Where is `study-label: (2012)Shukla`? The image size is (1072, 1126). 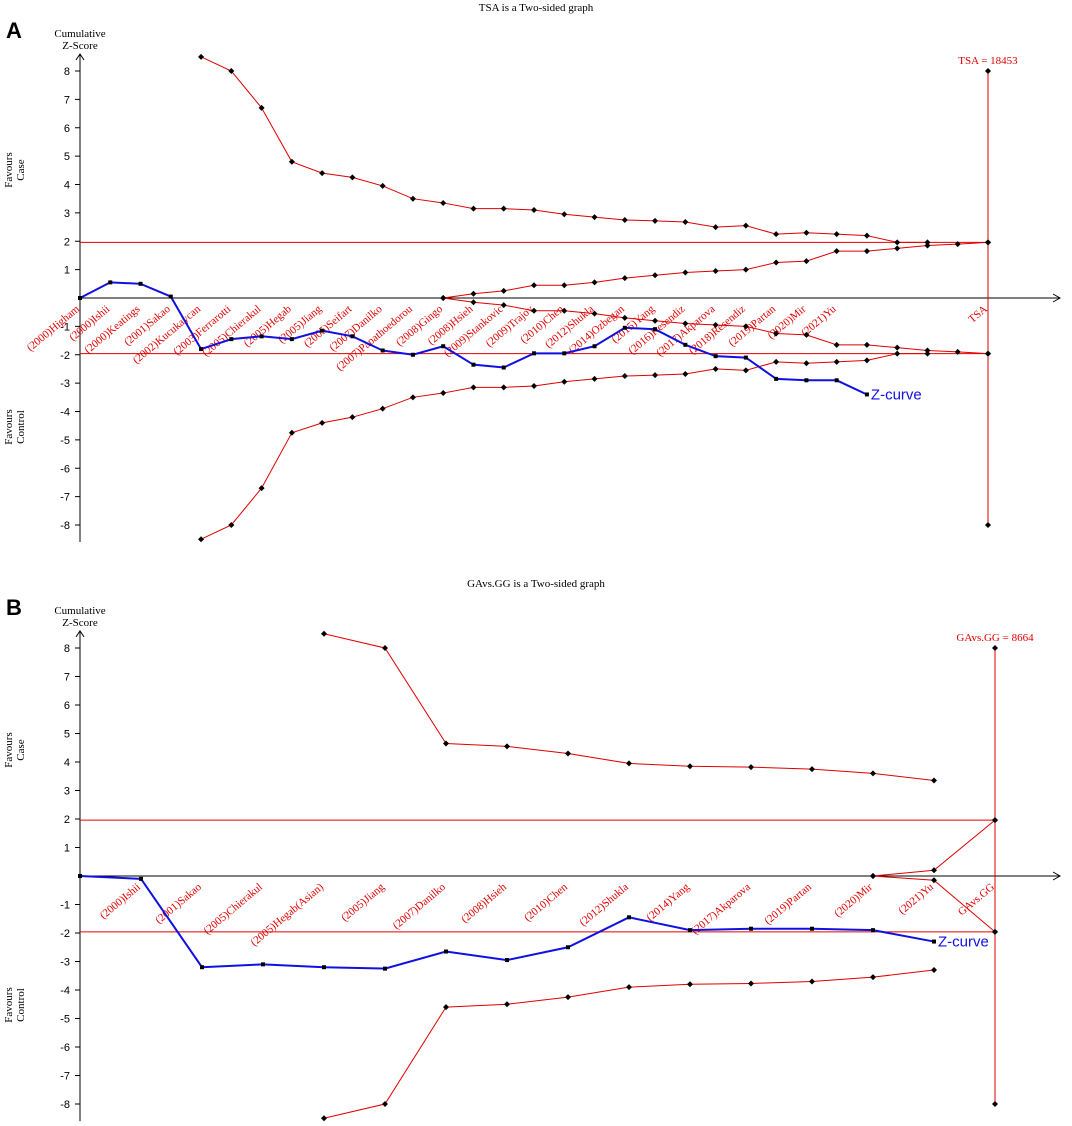 study-label: (2012)Shukla is located at coordinates (604, 905).